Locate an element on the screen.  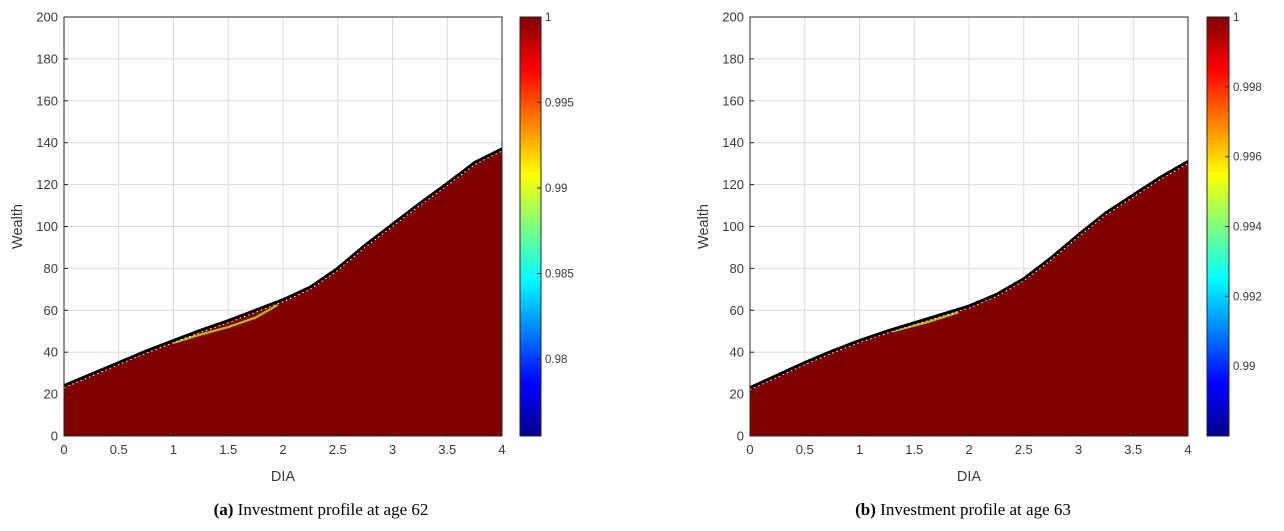
colorbar is located at coordinates (530, 226).